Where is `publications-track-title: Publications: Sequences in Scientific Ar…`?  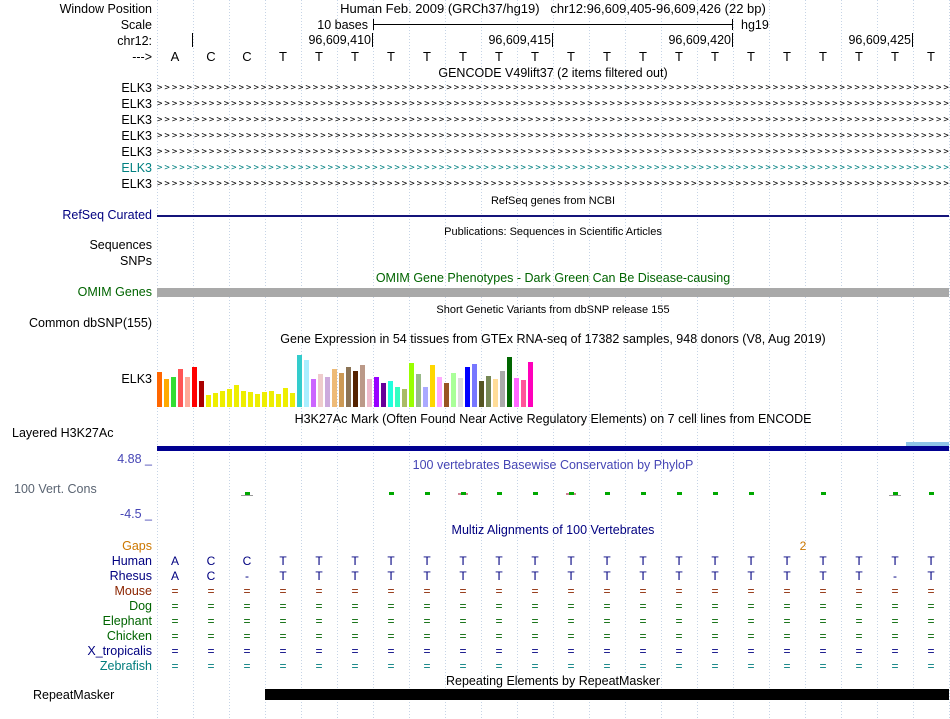
publications-track-title: Publications: Sequences in Scientific Ar… is located at coordinates (553, 232).